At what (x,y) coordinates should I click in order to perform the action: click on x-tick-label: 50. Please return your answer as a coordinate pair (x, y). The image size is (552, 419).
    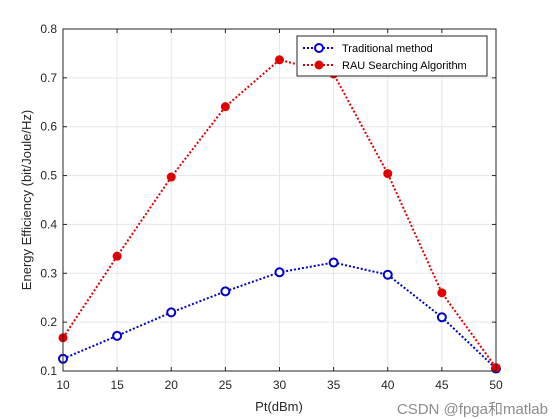
    Looking at the image, I should click on (496, 385).